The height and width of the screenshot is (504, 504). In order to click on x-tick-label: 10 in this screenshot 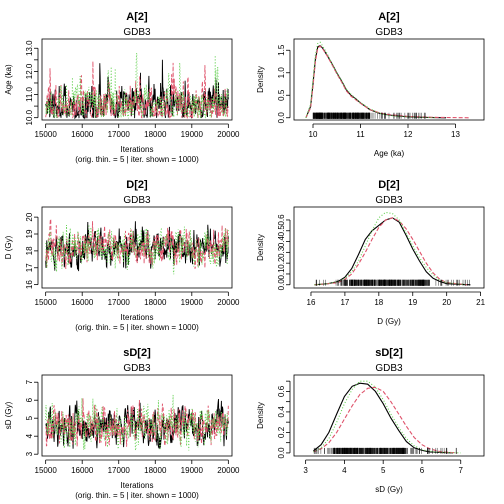, I will do `click(313, 134)`.